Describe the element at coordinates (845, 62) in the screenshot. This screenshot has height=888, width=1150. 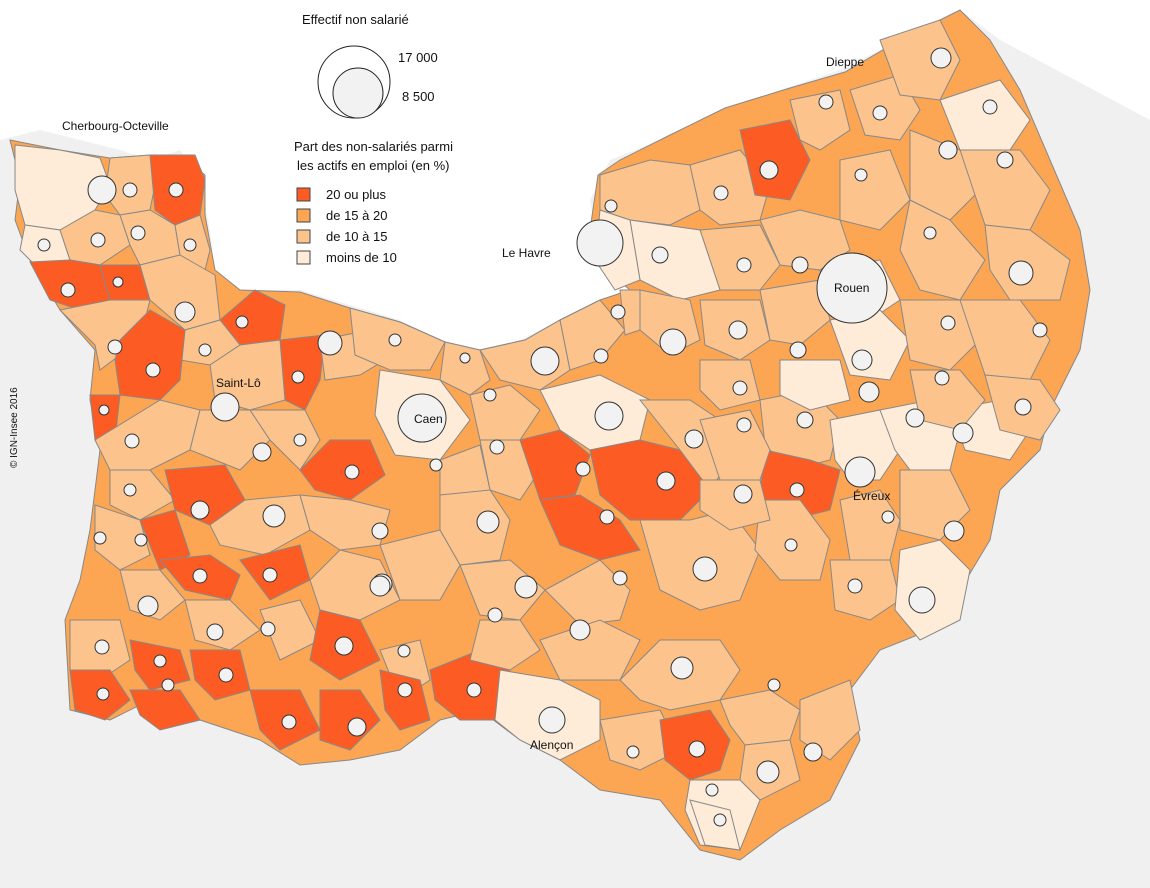
I see `city-label-dieppe: Dieppe` at that location.